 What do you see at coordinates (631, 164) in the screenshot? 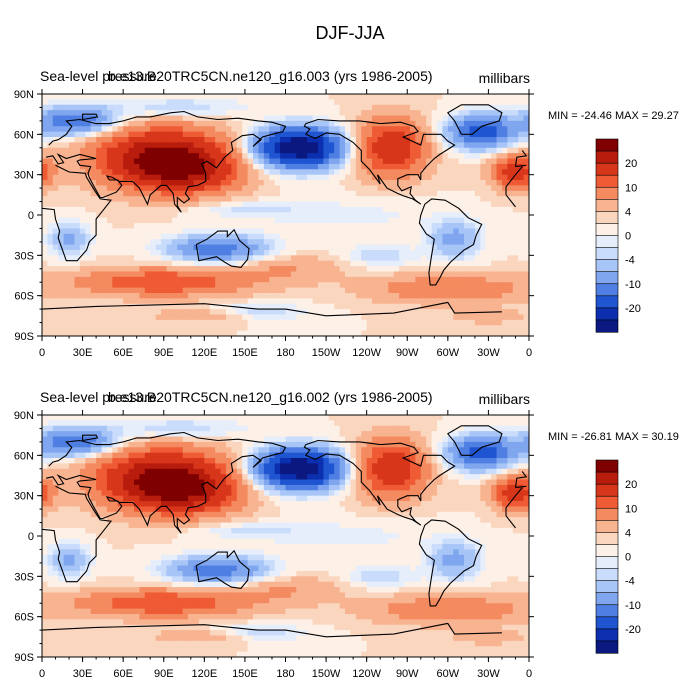
I see `colorbar-label: 20` at bounding box center [631, 164].